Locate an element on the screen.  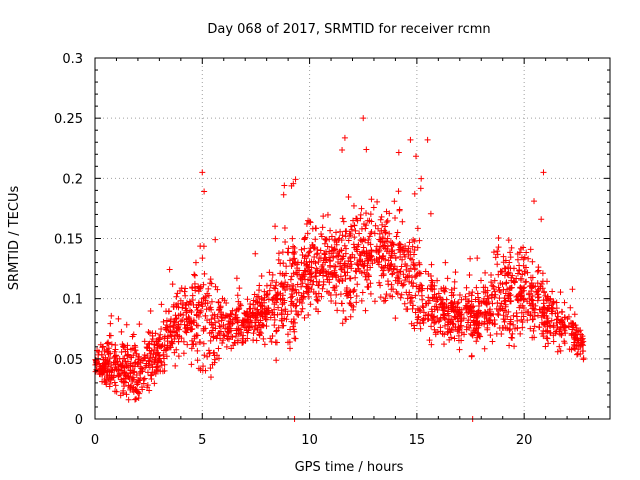
y-tick-label: 0.15 is located at coordinates (68, 240).